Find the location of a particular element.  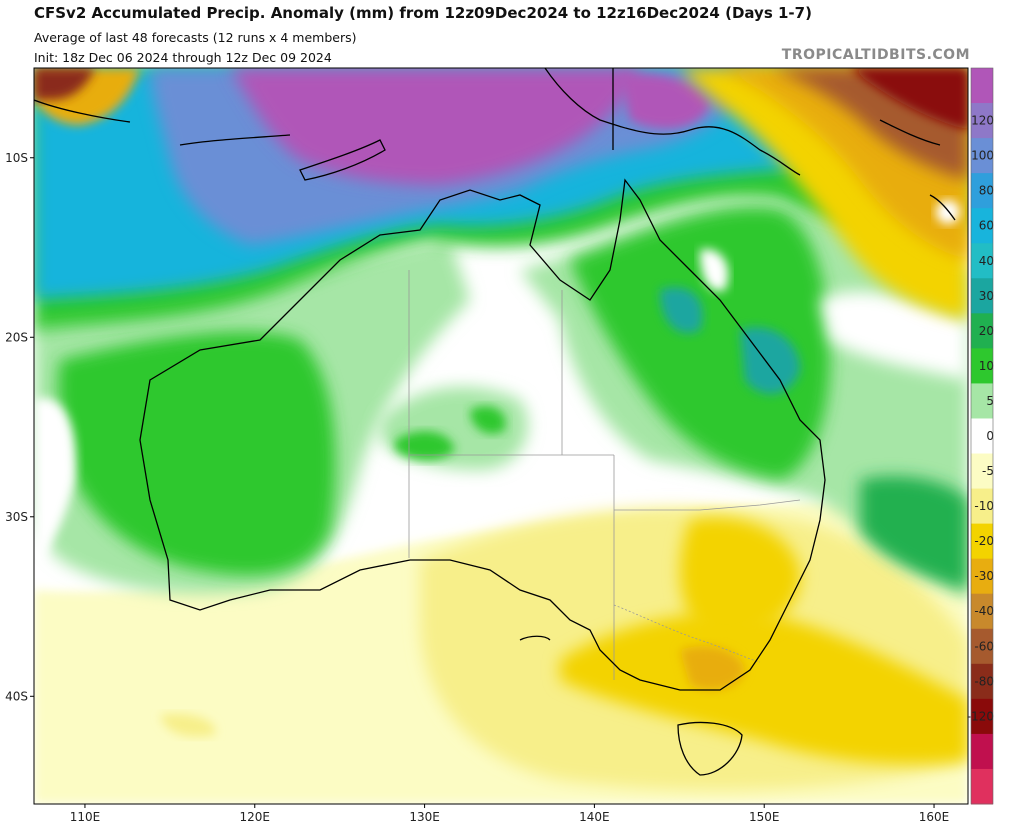

lat-tick-label: 20S is located at coordinates (16, 337).